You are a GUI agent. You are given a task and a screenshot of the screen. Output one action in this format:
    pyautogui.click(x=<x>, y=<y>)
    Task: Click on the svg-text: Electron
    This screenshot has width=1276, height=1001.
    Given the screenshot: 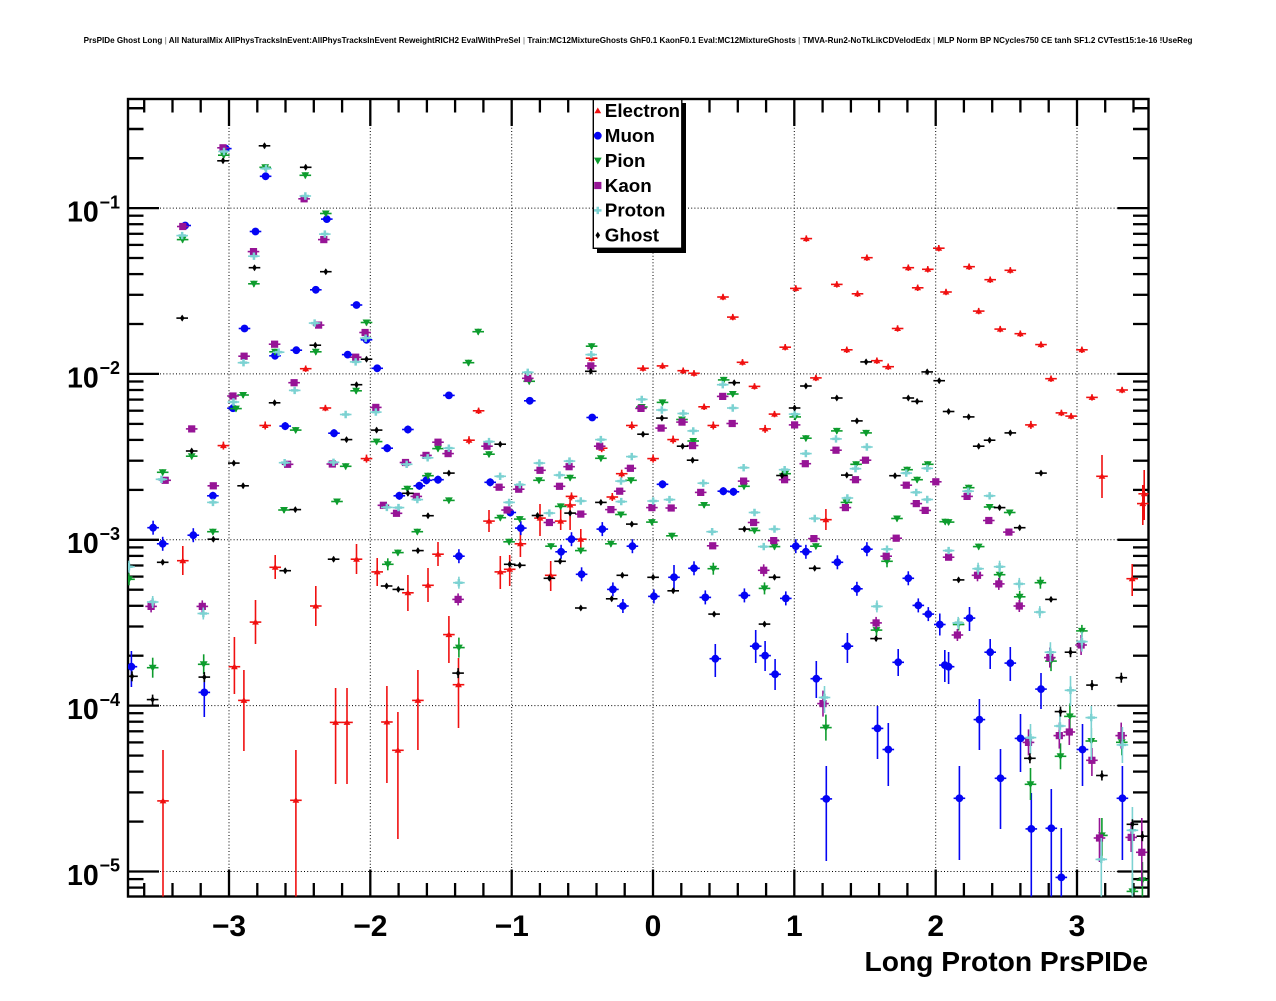 What is the action you would take?
    pyautogui.click(x=642, y=110)
    